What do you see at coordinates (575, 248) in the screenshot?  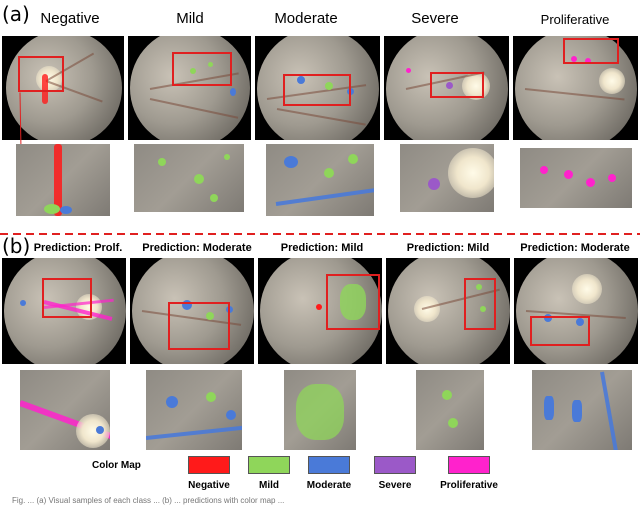 I see `prediction-title-5: Prediction: Moderate` at bounding box center [575, 248].